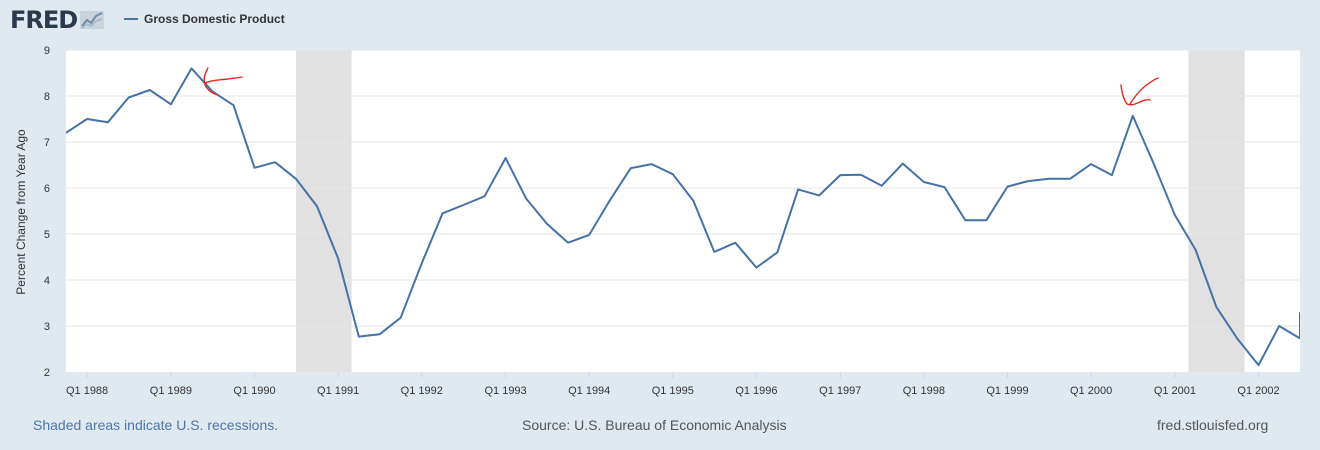  I want to click on x-tick-label: Q1 1992, so click(422, 391).